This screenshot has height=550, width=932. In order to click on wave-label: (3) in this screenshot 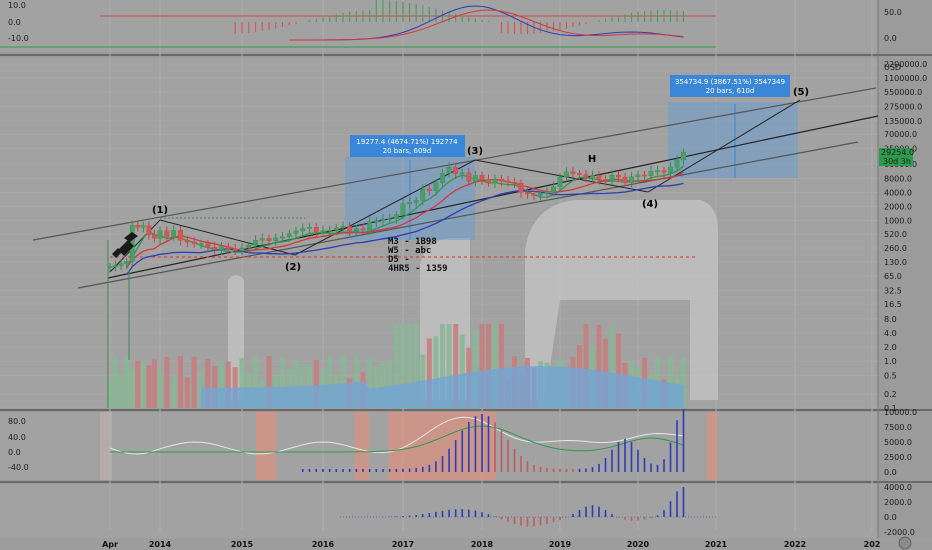, I will do `click(475, 151)`.